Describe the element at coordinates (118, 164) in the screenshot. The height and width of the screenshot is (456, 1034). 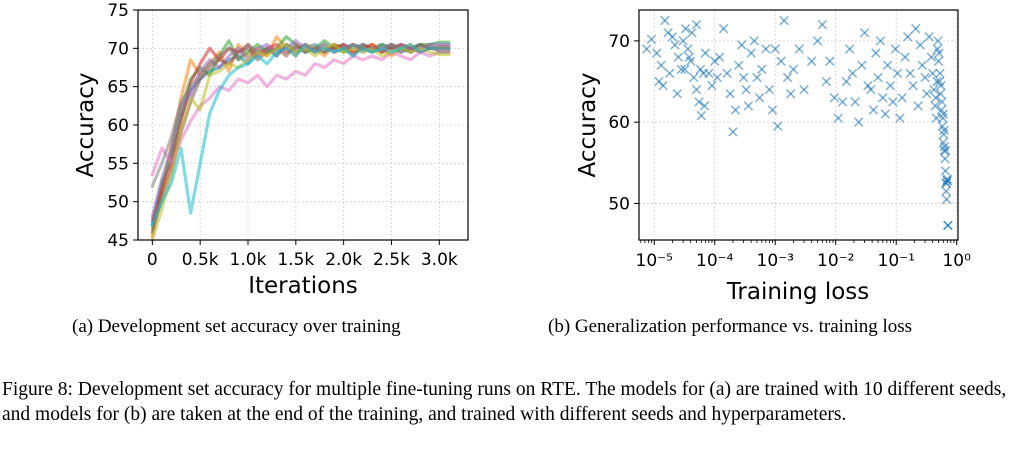
I see `panel-a-y-tick-label: 55` at that location.